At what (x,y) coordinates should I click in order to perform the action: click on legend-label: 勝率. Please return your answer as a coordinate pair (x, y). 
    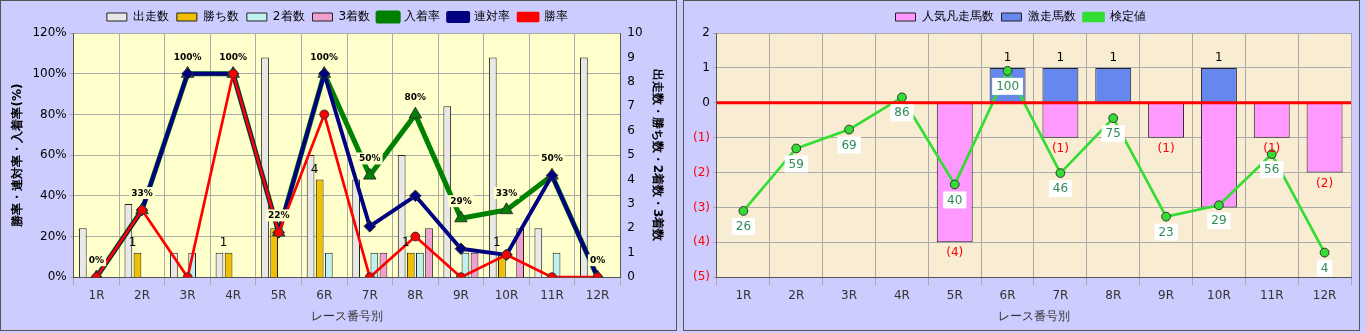
    Looking at the image, I should click on (556, 16).